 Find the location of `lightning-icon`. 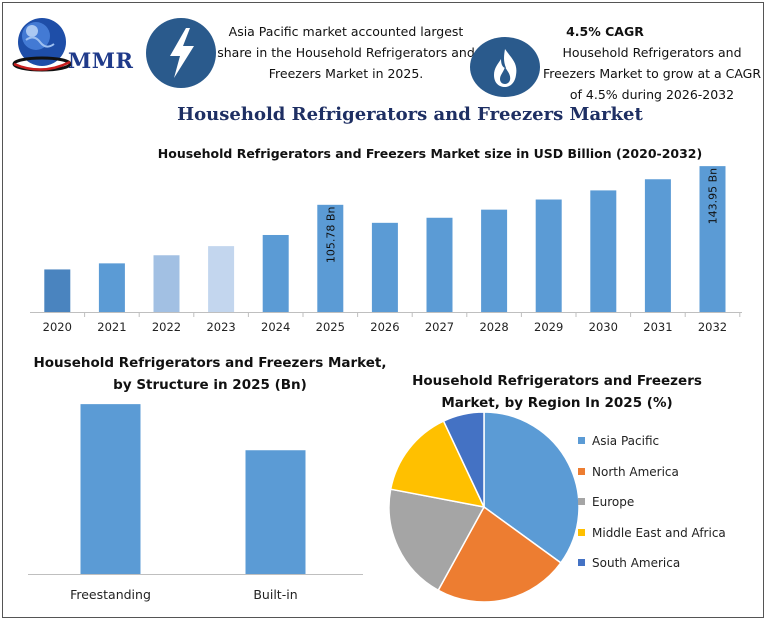

lightning-icon is located at coordinates (181, 53).